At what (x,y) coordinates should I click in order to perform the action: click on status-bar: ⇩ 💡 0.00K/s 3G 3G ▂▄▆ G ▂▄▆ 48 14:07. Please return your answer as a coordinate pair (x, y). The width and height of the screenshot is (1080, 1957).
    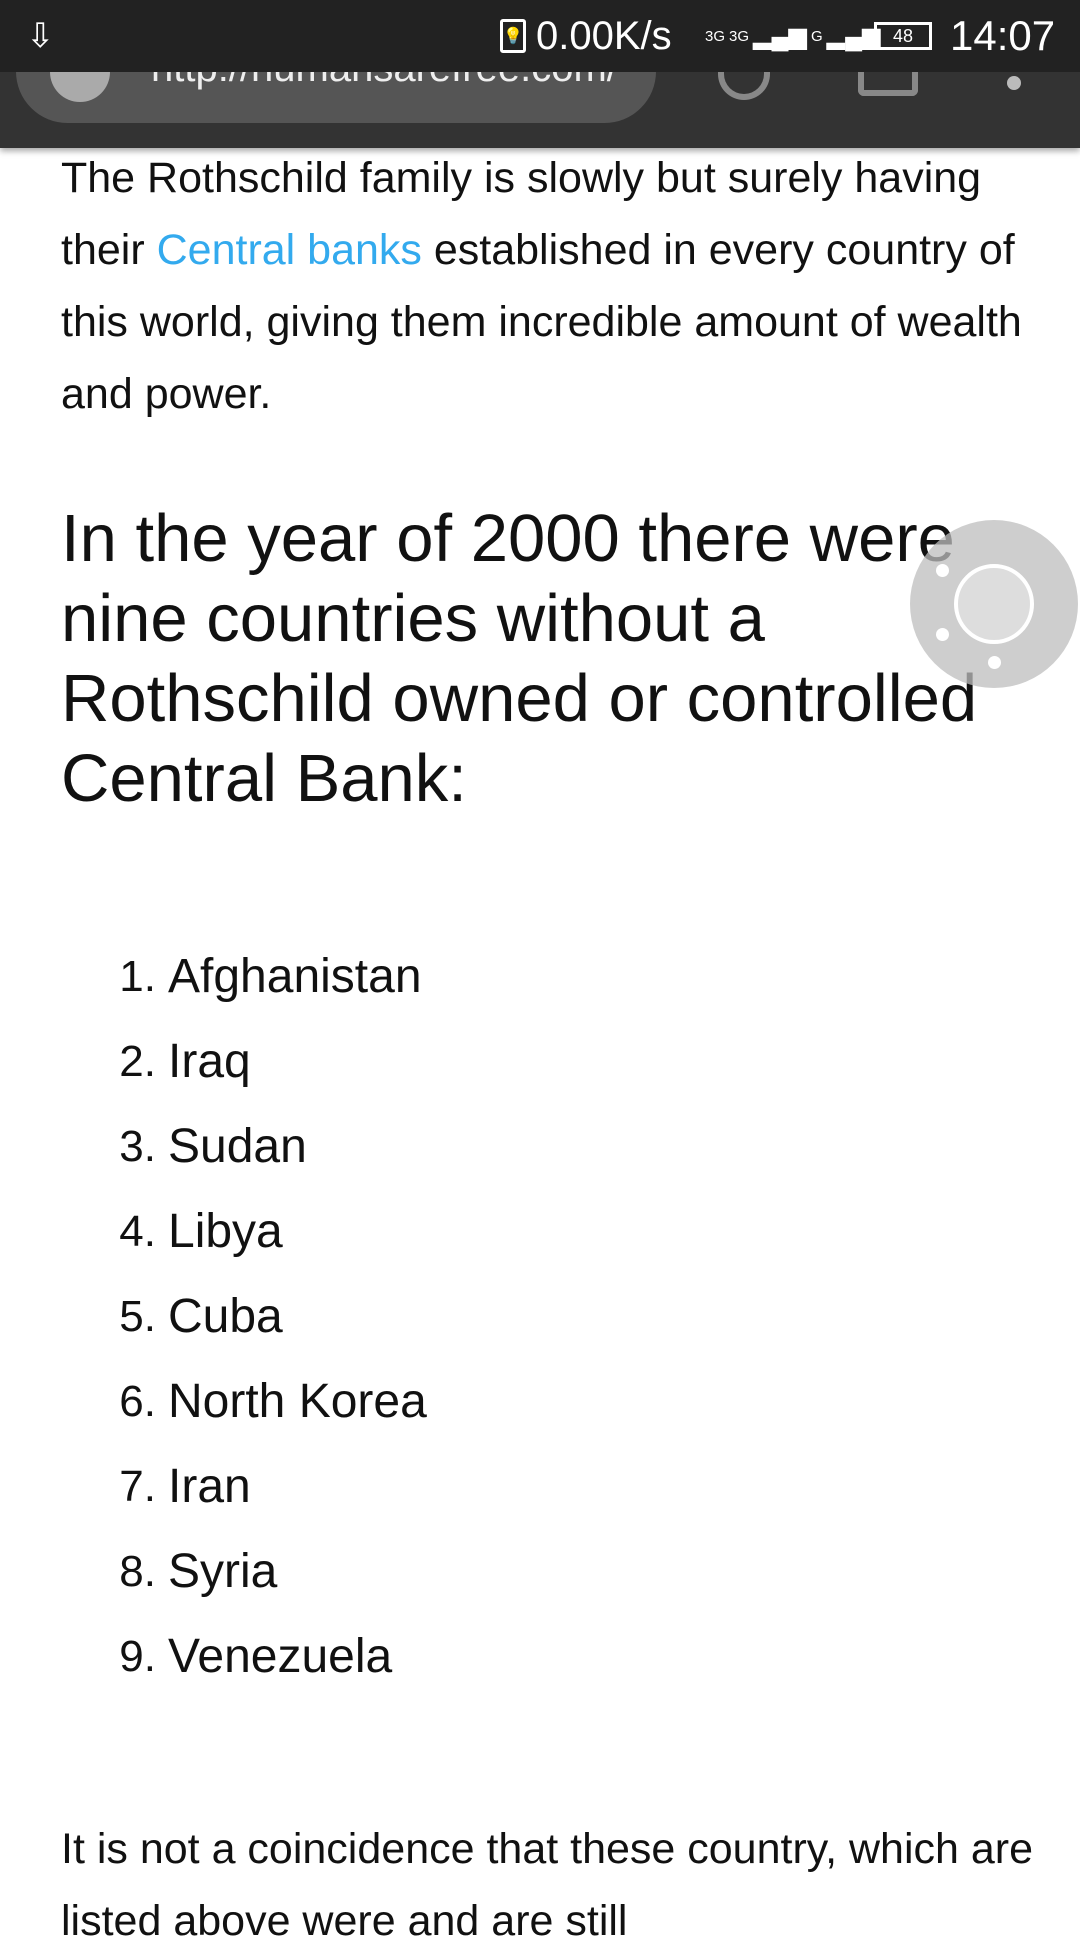
    Looking at the image, I should click on (540, 36).